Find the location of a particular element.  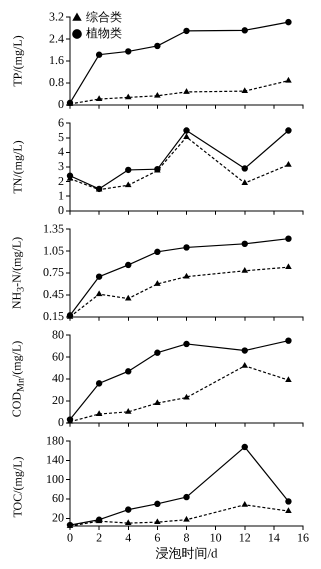

y-tick-label: 3 is located at coordinates (61, 166).